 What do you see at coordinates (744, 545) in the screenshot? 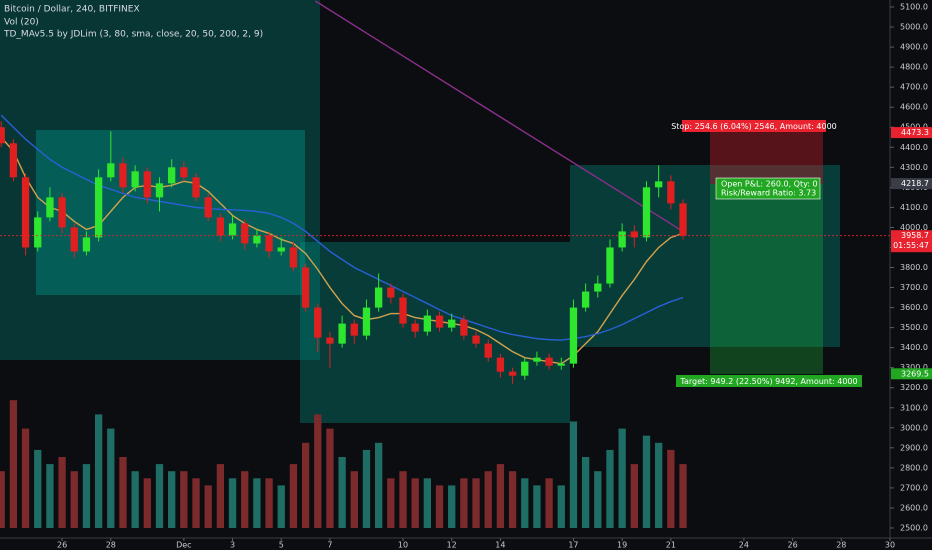
I see `x-tick-label: 24` at bounding box center [744, 545].